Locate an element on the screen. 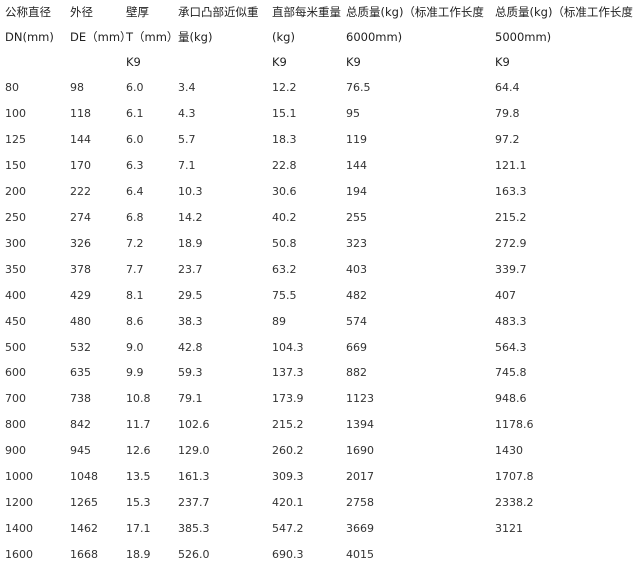 The height and width of the screenshot is (565, 641). data-cell: 700 is located at coordinates (15, 399).